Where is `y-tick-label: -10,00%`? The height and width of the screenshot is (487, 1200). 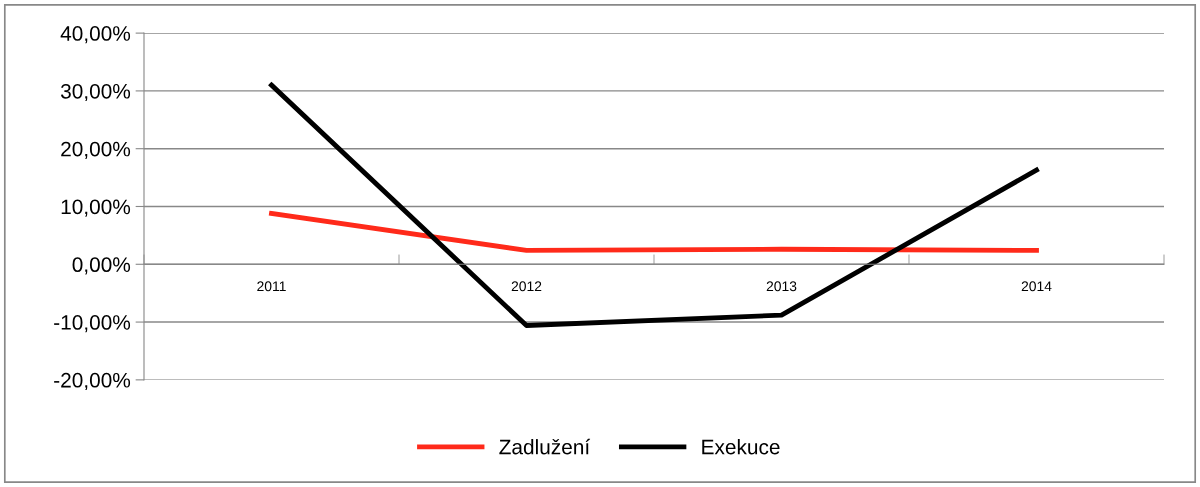 y-tick-label: -10,00% is located at coordinates (92, 324).